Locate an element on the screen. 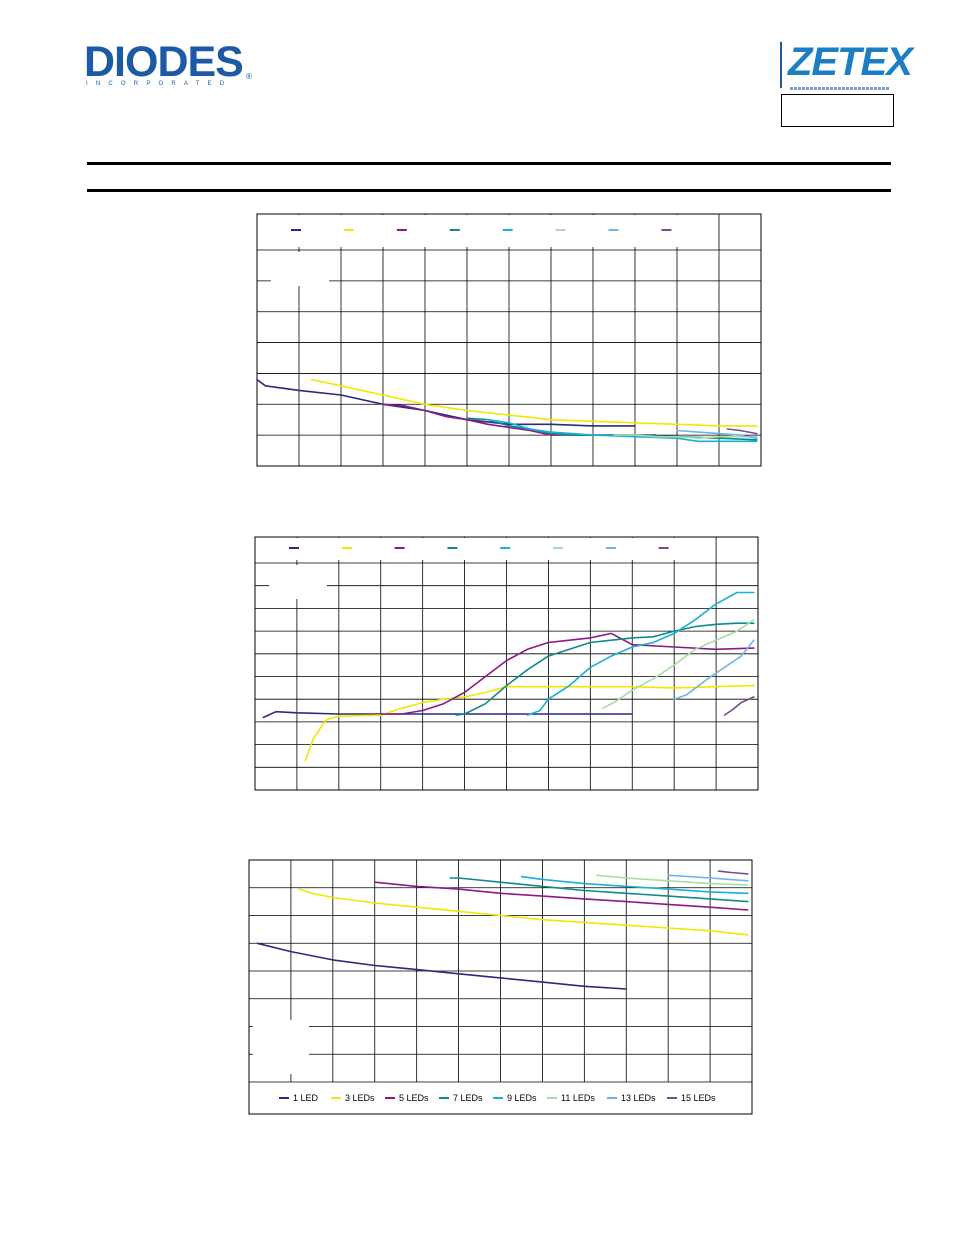 The width and height of the screenshot is (954, 1235). diodes-logo: DIODES INCORPORATED ® is located at coordinates (171, 65).